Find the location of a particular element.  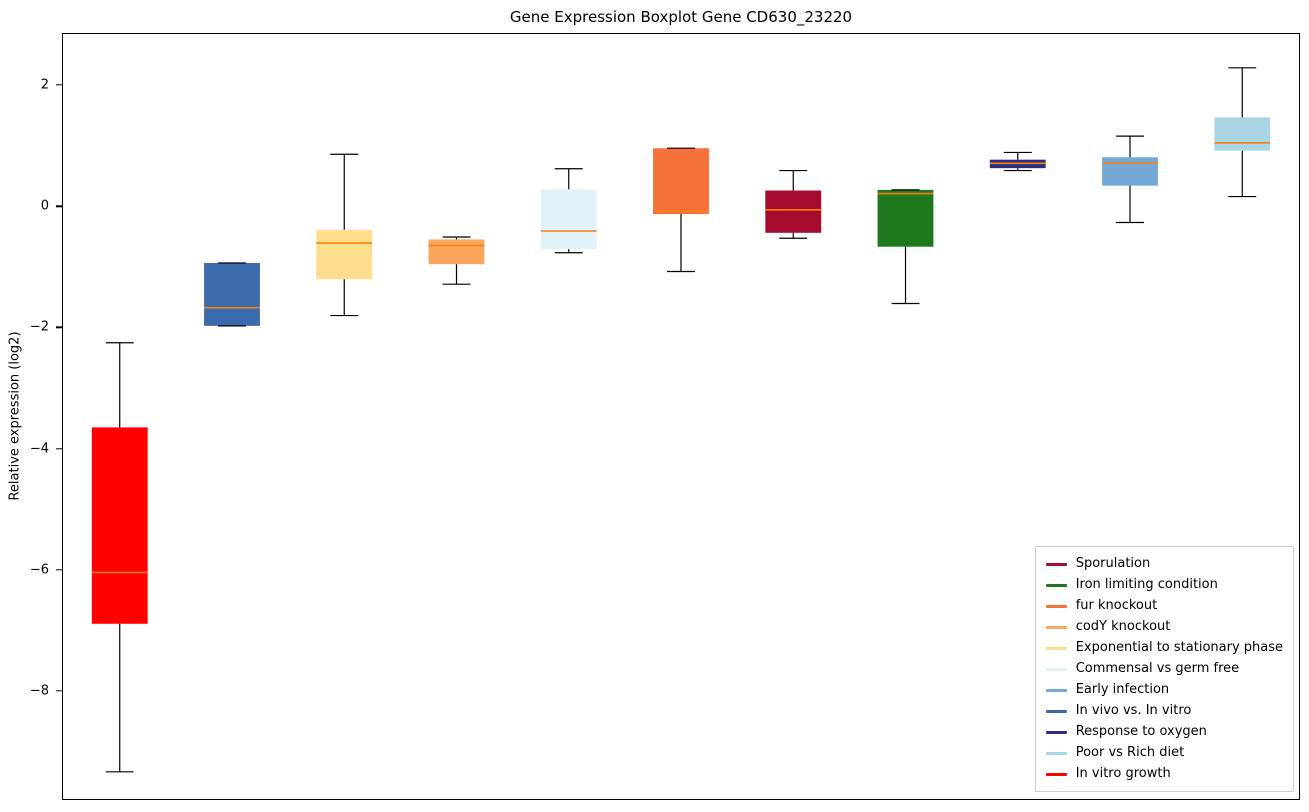

y-tick-label: −8 is located at coordinates (39, 691).